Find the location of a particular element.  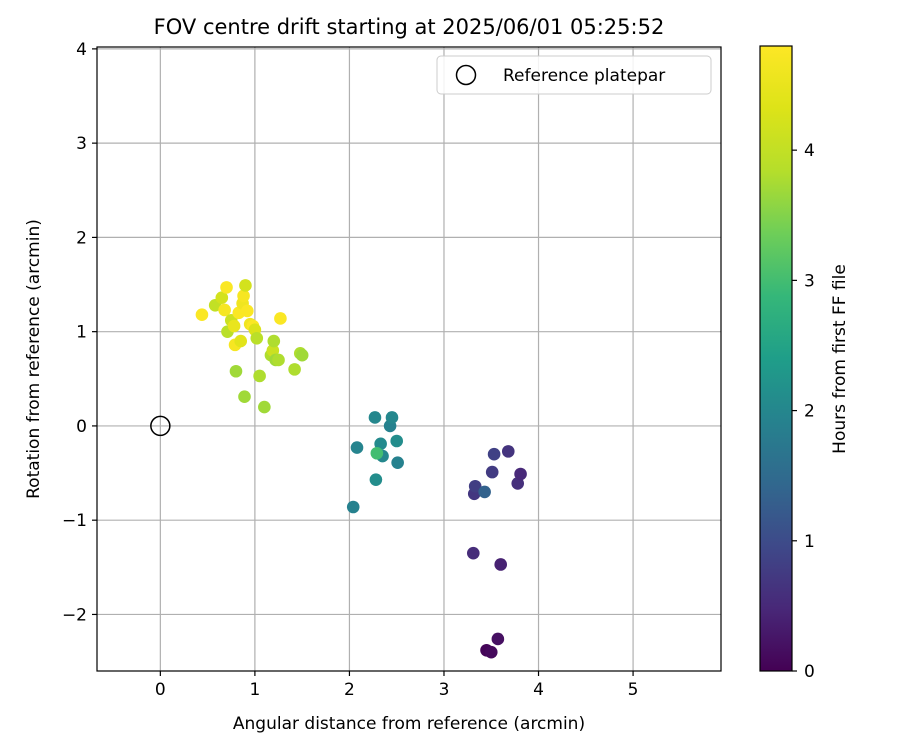

y-tick-label: −1 is located at coordinates (74, 521).